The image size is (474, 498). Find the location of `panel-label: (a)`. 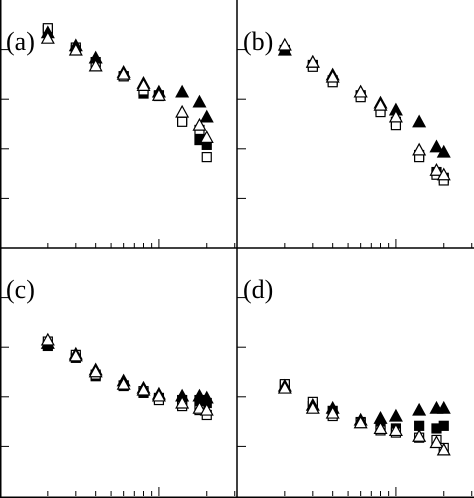

panel-label: (a) is located at coordinates (20, 41).